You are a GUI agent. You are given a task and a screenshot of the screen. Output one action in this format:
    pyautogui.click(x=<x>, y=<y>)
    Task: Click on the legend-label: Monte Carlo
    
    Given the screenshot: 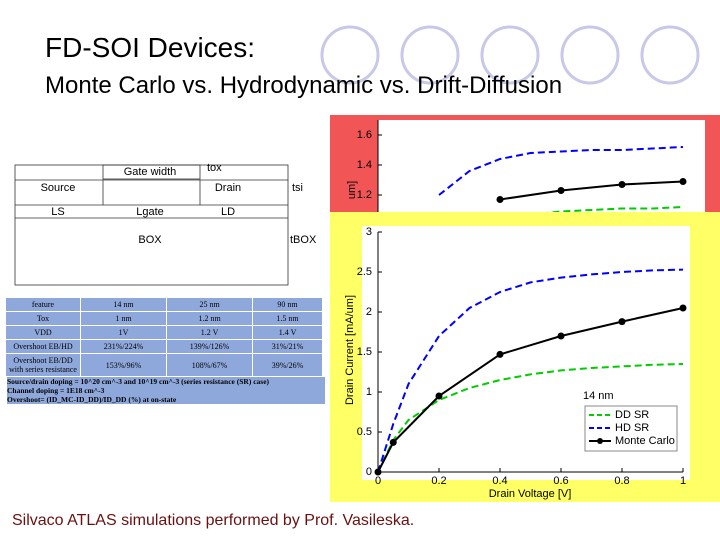 What is the action you would take?
    pyautogui.click(x=645, y=441)
    